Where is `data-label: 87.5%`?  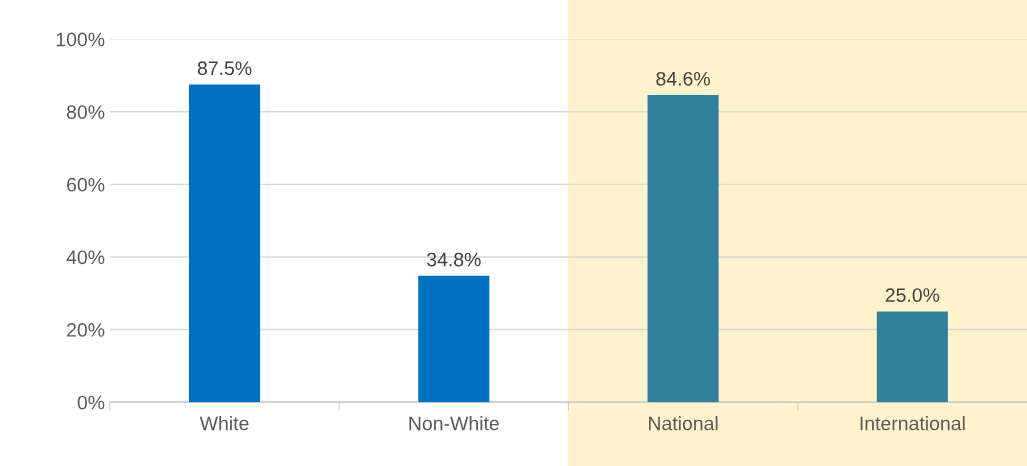 data-label: 87.5% is located at coordinates (224, 68).